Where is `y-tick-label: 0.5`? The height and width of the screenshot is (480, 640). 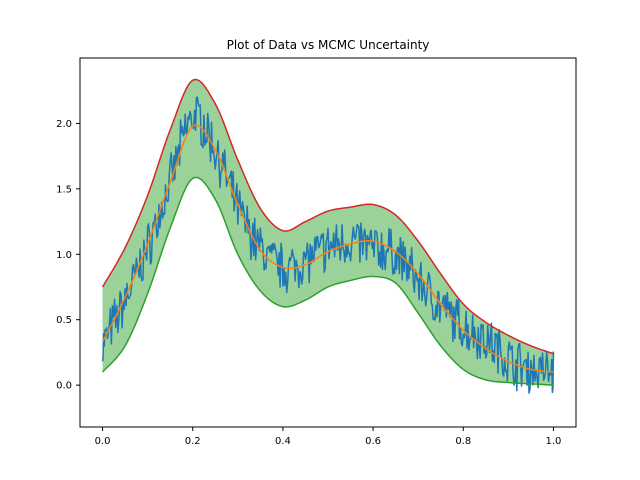 y-tick-label: 0.5 is located at coordinates (64, 320).